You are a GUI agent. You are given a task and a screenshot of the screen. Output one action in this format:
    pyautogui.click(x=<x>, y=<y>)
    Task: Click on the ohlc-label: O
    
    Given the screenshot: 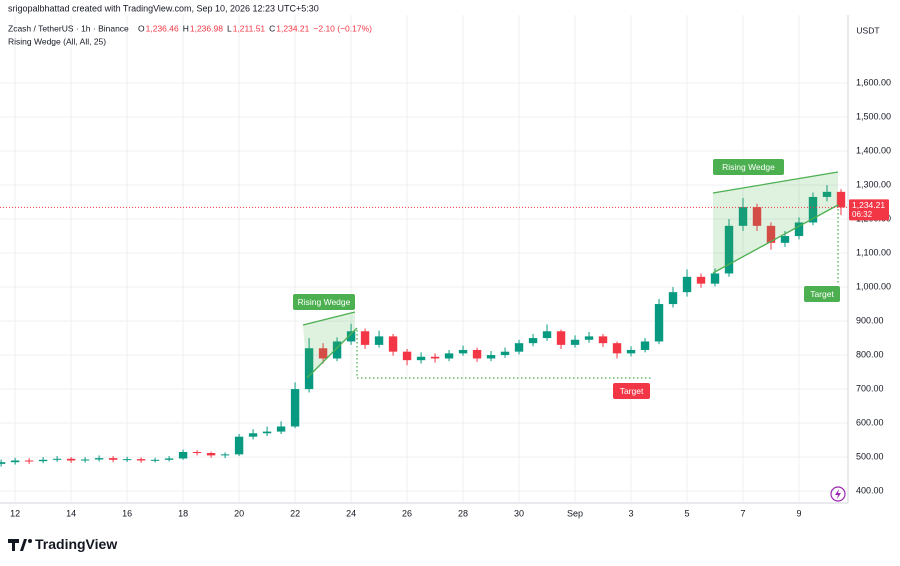 What is the action you would take?
    pyautogui.click(x=141, y=28)
    